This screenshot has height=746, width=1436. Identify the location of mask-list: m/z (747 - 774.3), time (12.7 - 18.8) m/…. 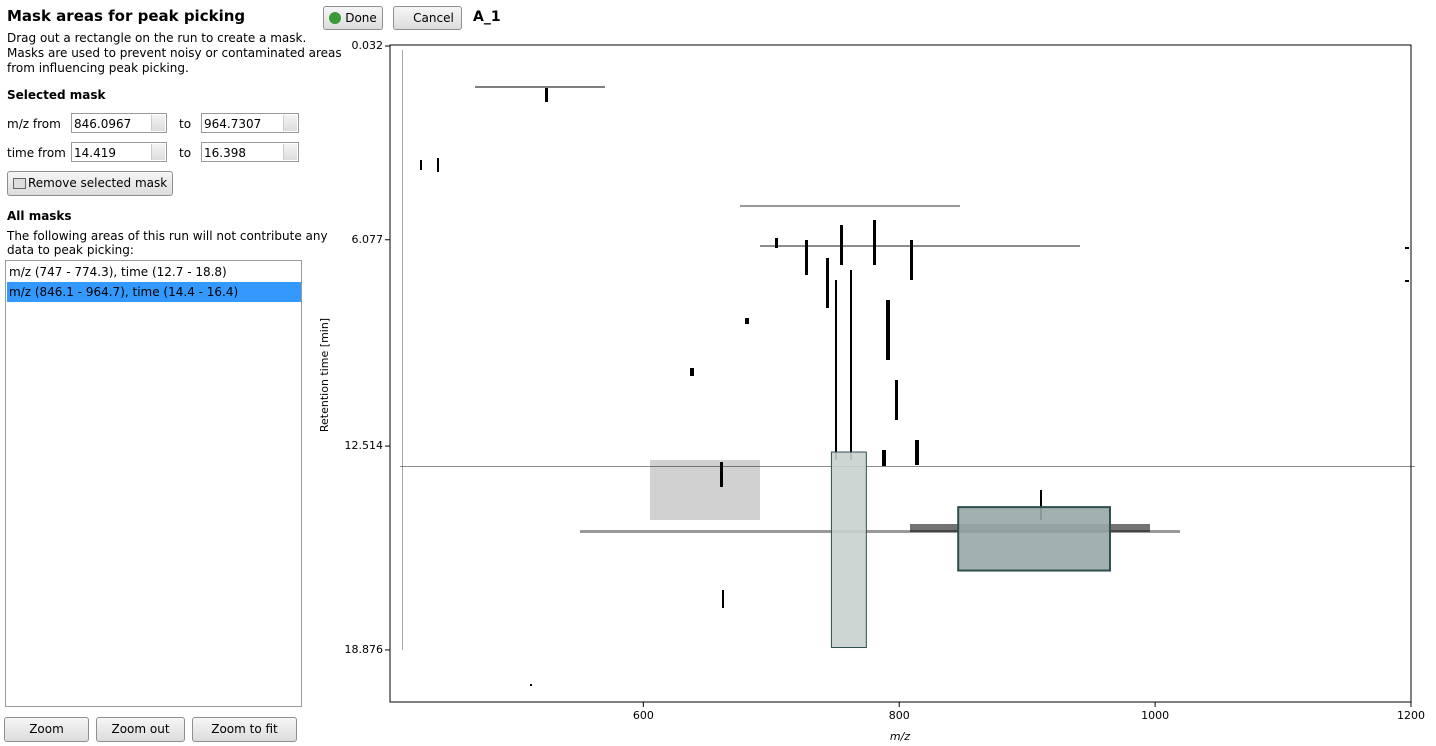
(153, 483).